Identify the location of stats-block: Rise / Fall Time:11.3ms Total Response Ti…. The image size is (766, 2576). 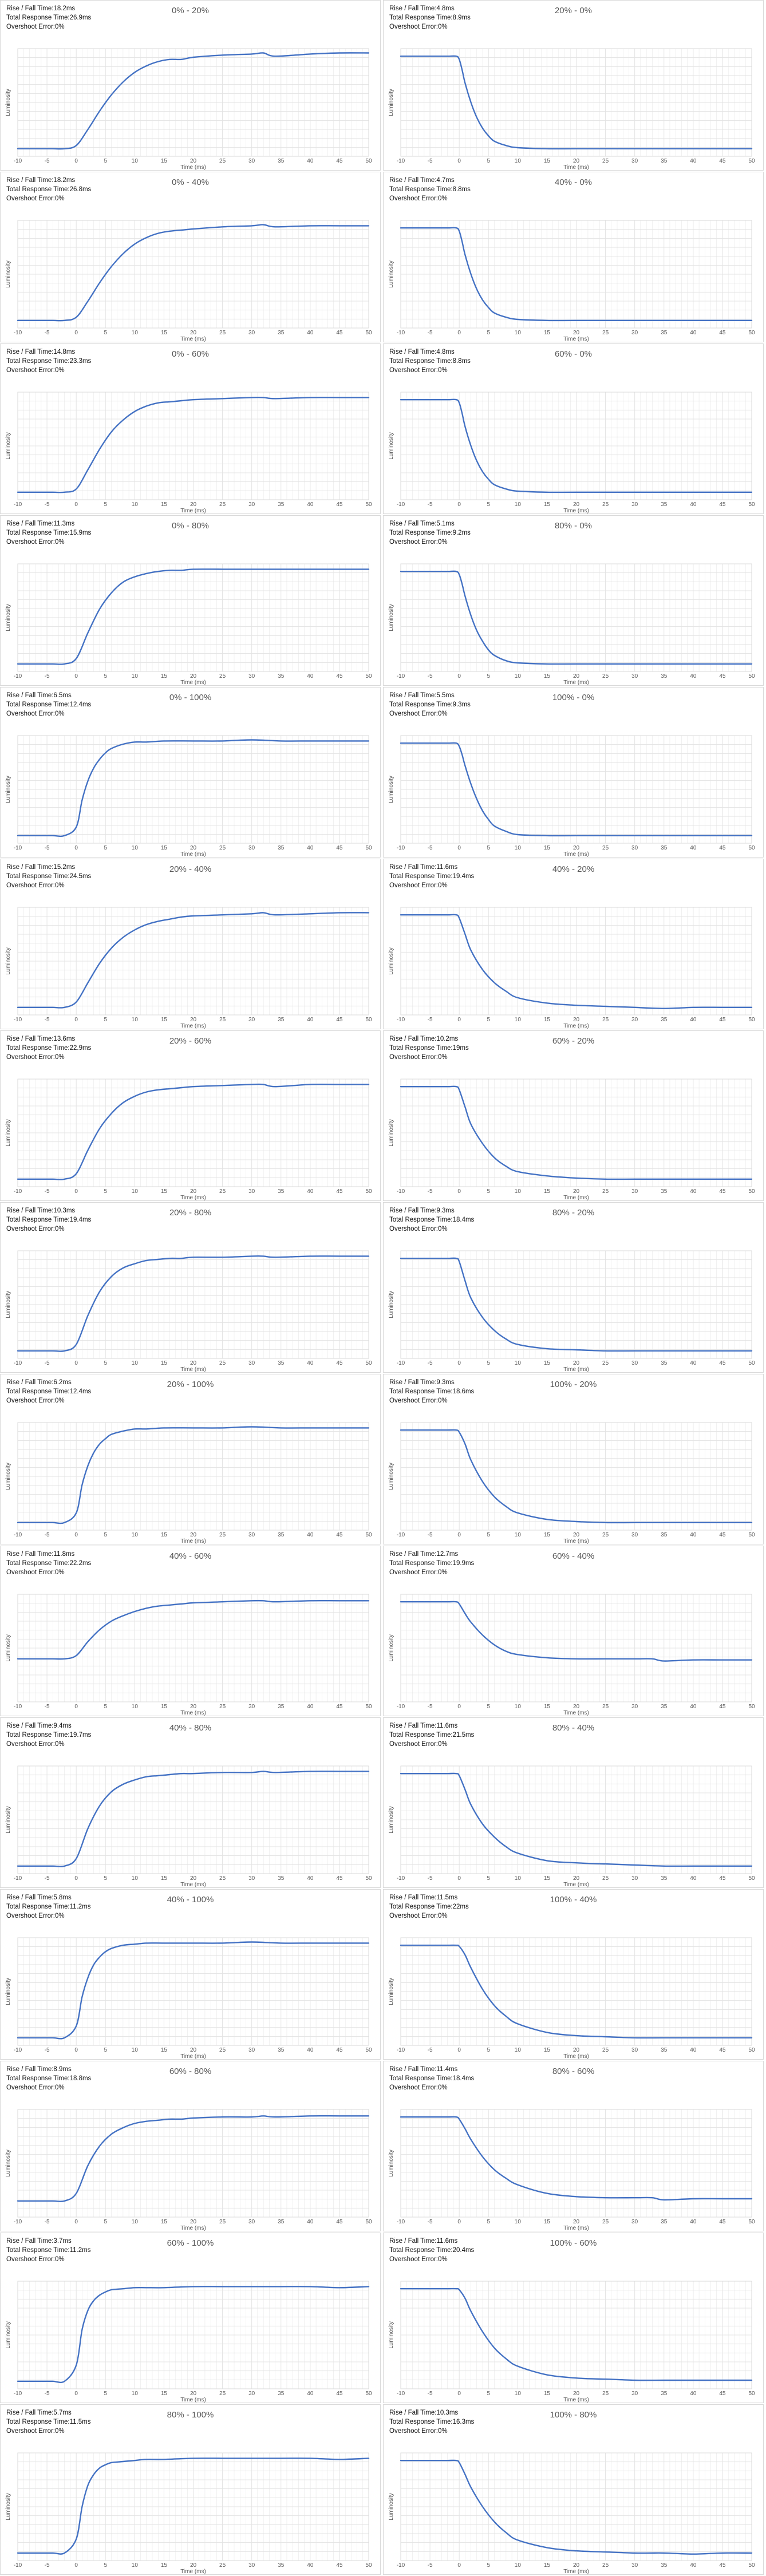
(49, 533).